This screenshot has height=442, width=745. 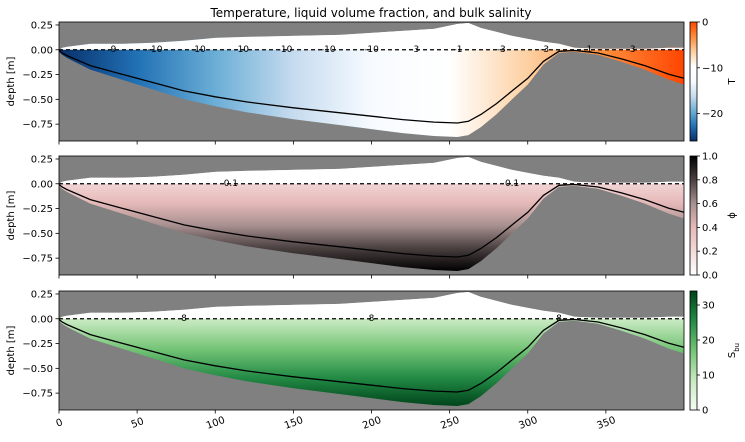 What do you see at coordinates (708, 306) in the screenshot?
I see `colorbar-tick-label: 30` at bounding box center [708, 306].